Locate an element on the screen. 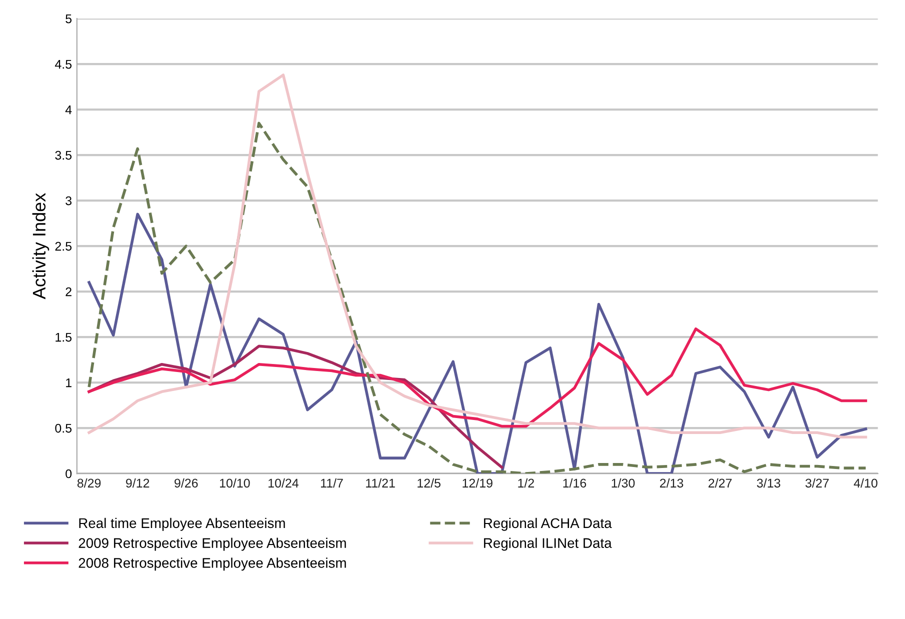  y-tick-label: 1 is located at coordinates (69, 383).